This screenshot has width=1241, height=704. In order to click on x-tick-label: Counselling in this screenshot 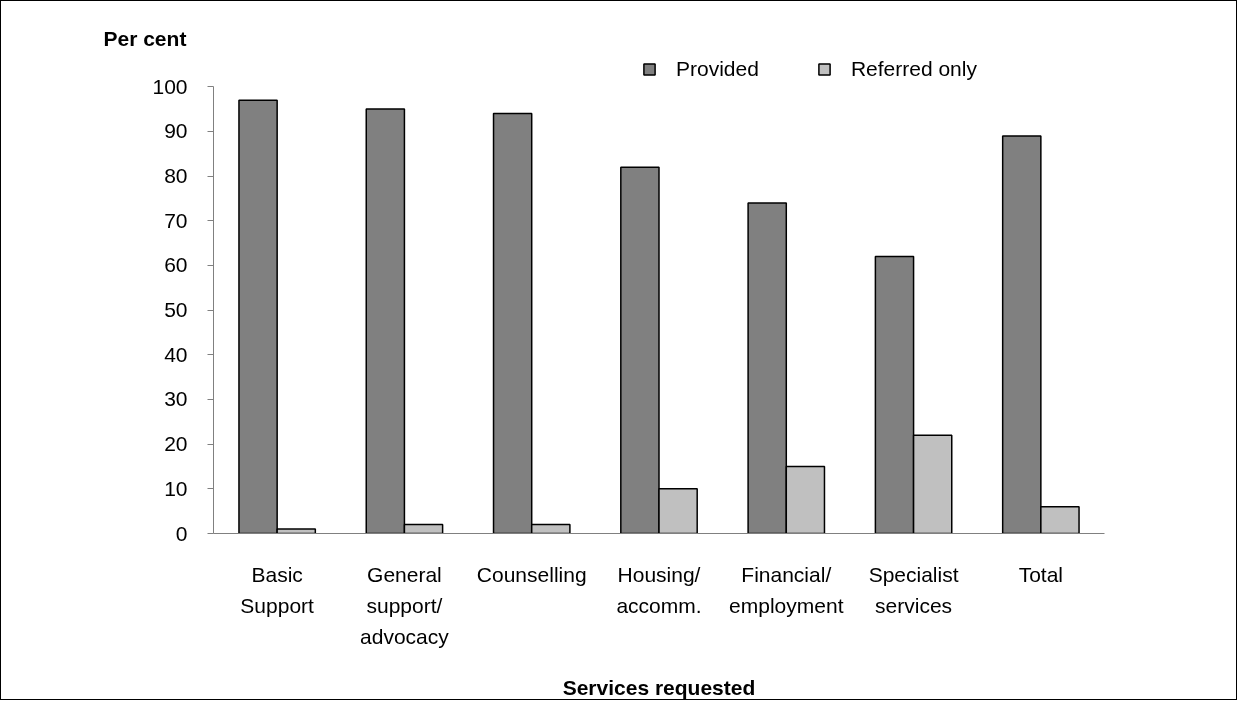, I will do `click(531, 574)`.